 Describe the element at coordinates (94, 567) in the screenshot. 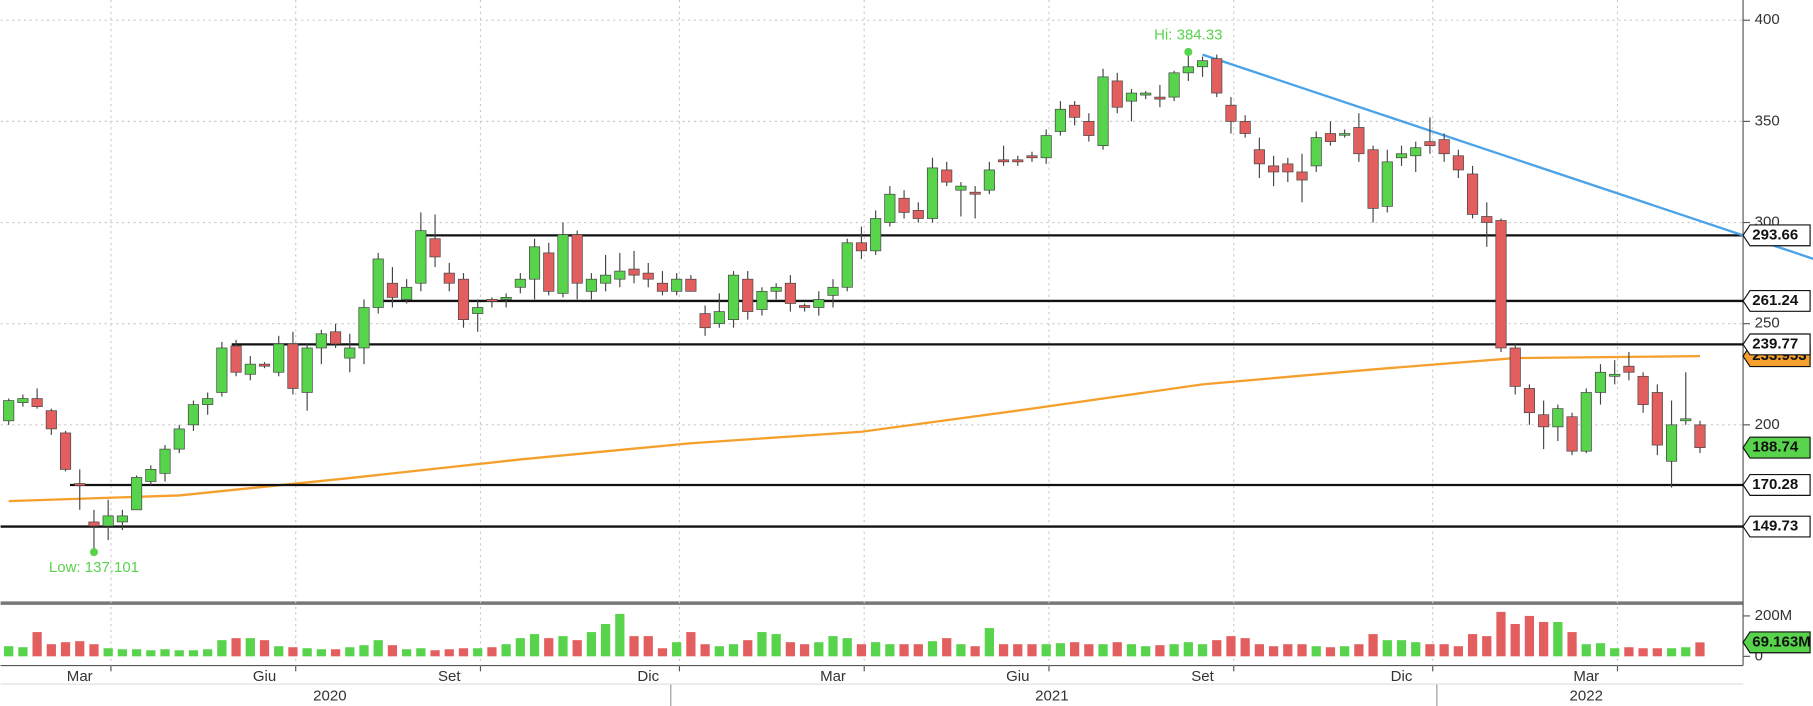

I see `extreme-label: Low: 137.101` at that location.